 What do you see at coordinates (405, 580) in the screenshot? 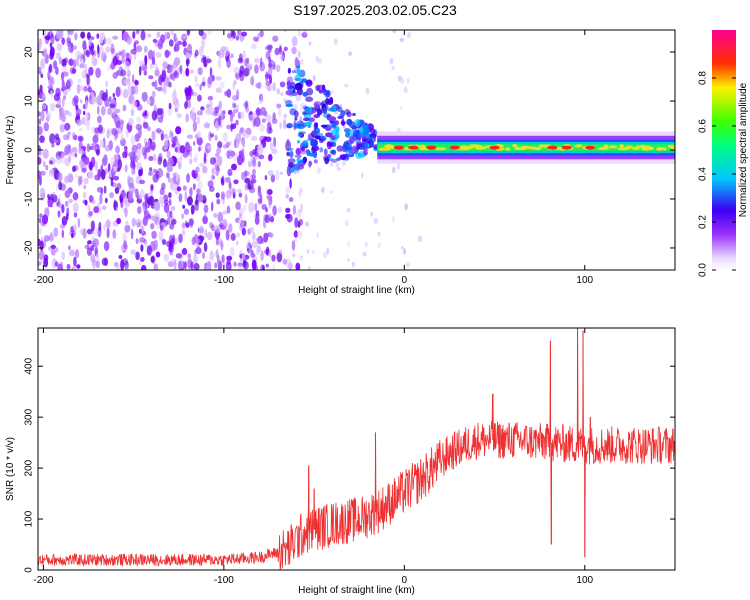
I see `x-tick-label: 0` at bounding box center [405, 580].